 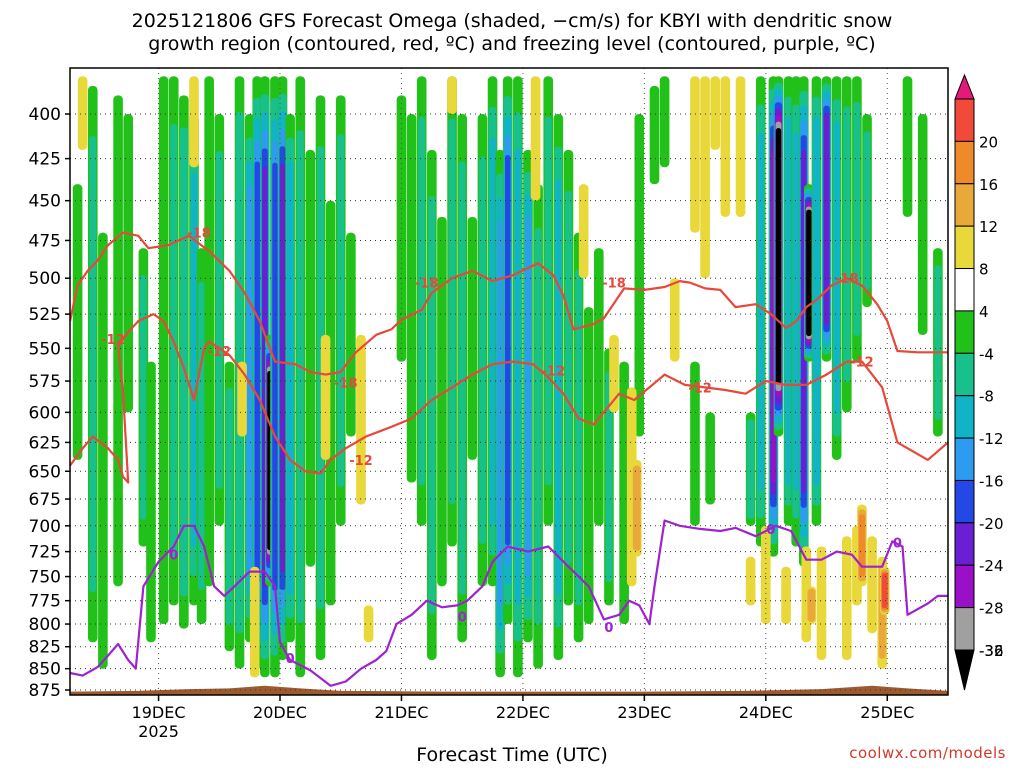 I want to click on colorbar-tick-label: -12, so click(x=991, y=439).